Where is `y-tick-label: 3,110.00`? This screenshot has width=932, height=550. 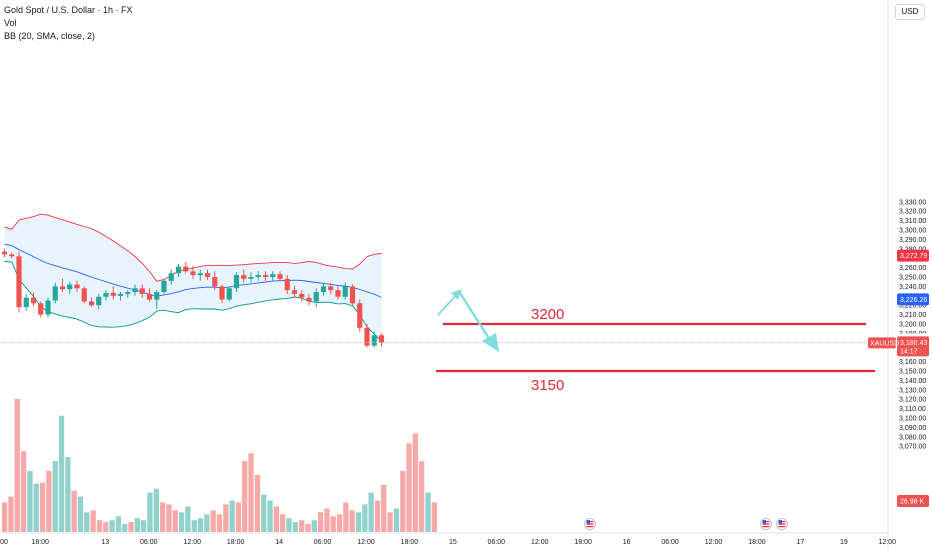
y-tick-label: 3,110.00 is located at coordinates (912, 409).